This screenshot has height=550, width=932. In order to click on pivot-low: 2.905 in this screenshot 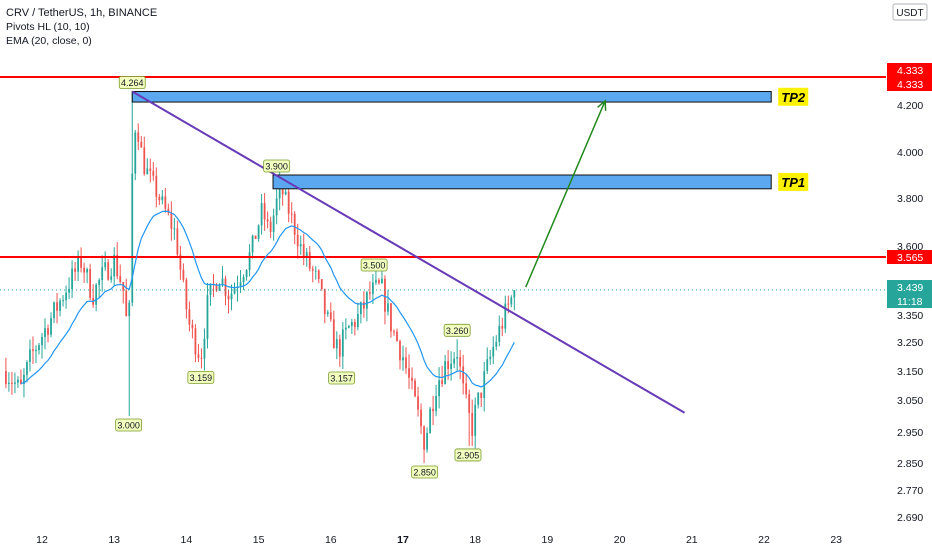, I will do `click(468, 455)`.